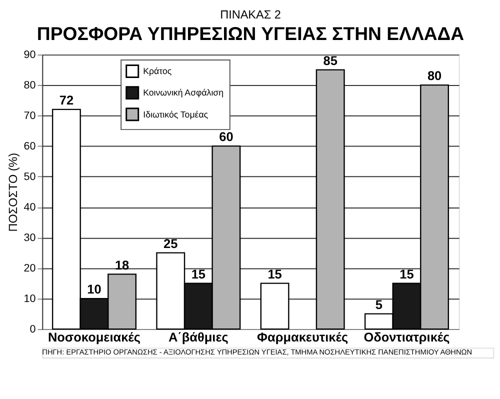  I want to click on data-label: 18, so click(122, 264).